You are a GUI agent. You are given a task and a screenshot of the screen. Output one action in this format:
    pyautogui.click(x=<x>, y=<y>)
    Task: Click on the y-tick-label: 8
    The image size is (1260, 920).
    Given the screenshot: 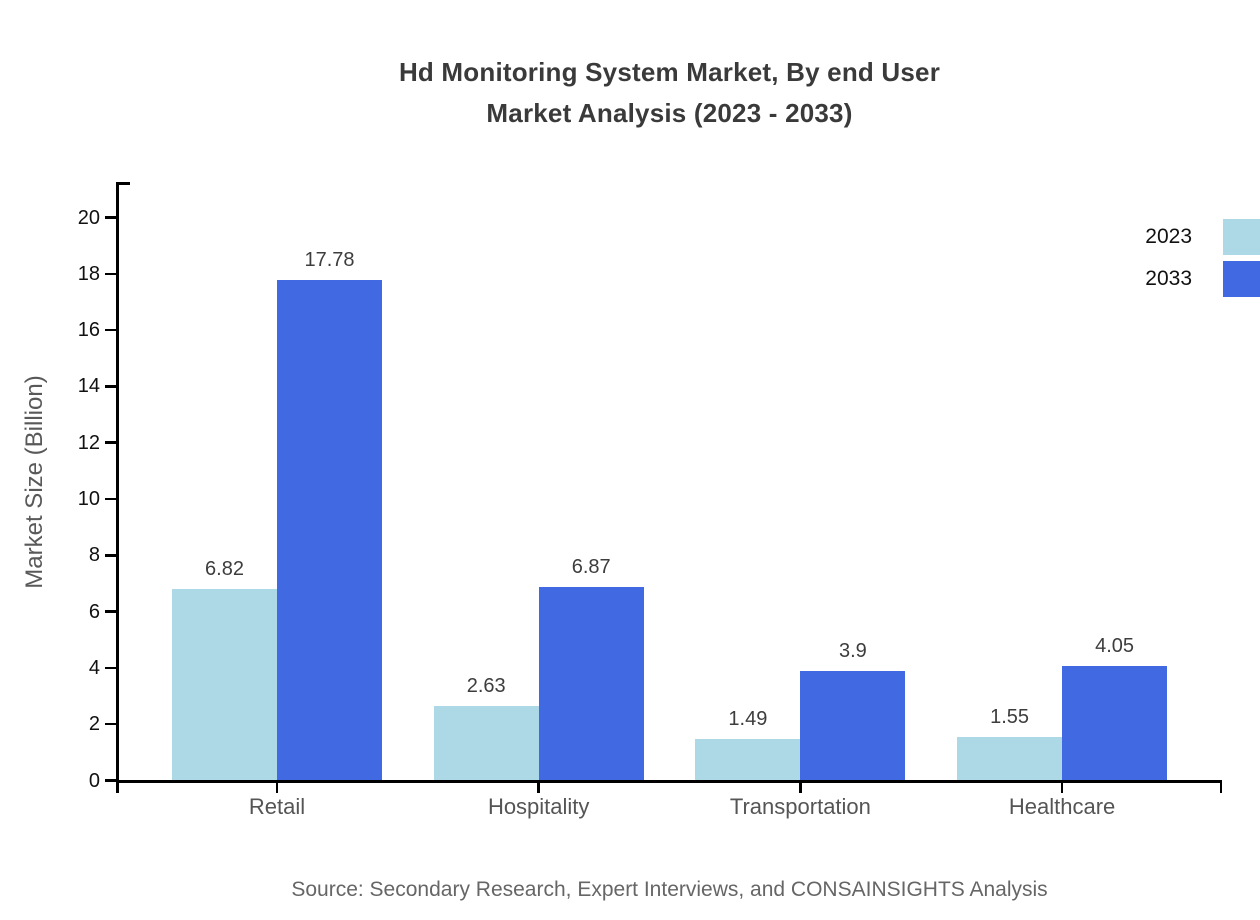 What is the action you would take?
    pyautogui.click(x=94, y=555)
    